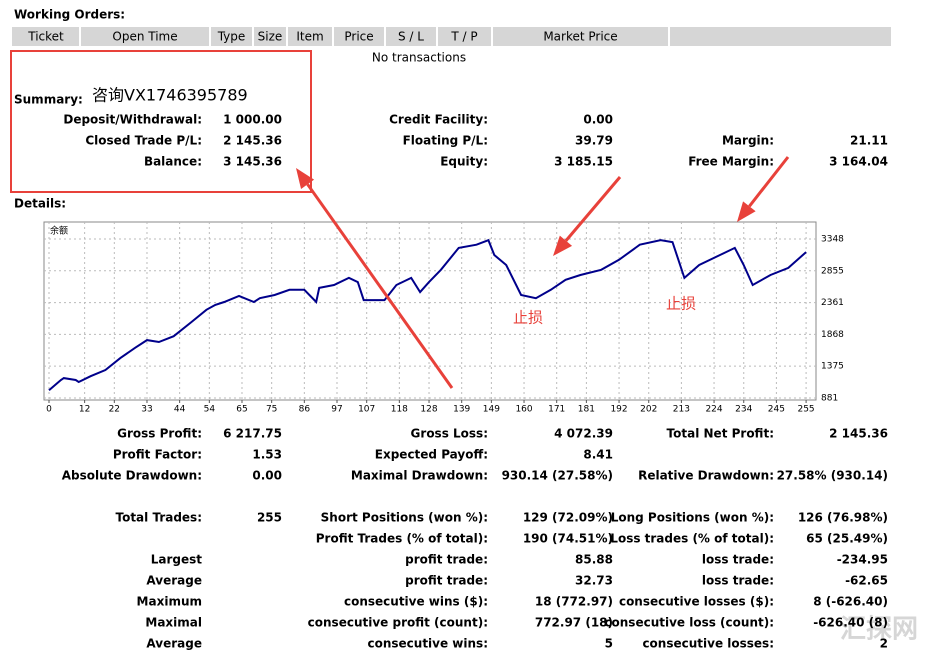 The image size is (931, 651). I want to click on field-value: 4 072.39, so click(583, 434).